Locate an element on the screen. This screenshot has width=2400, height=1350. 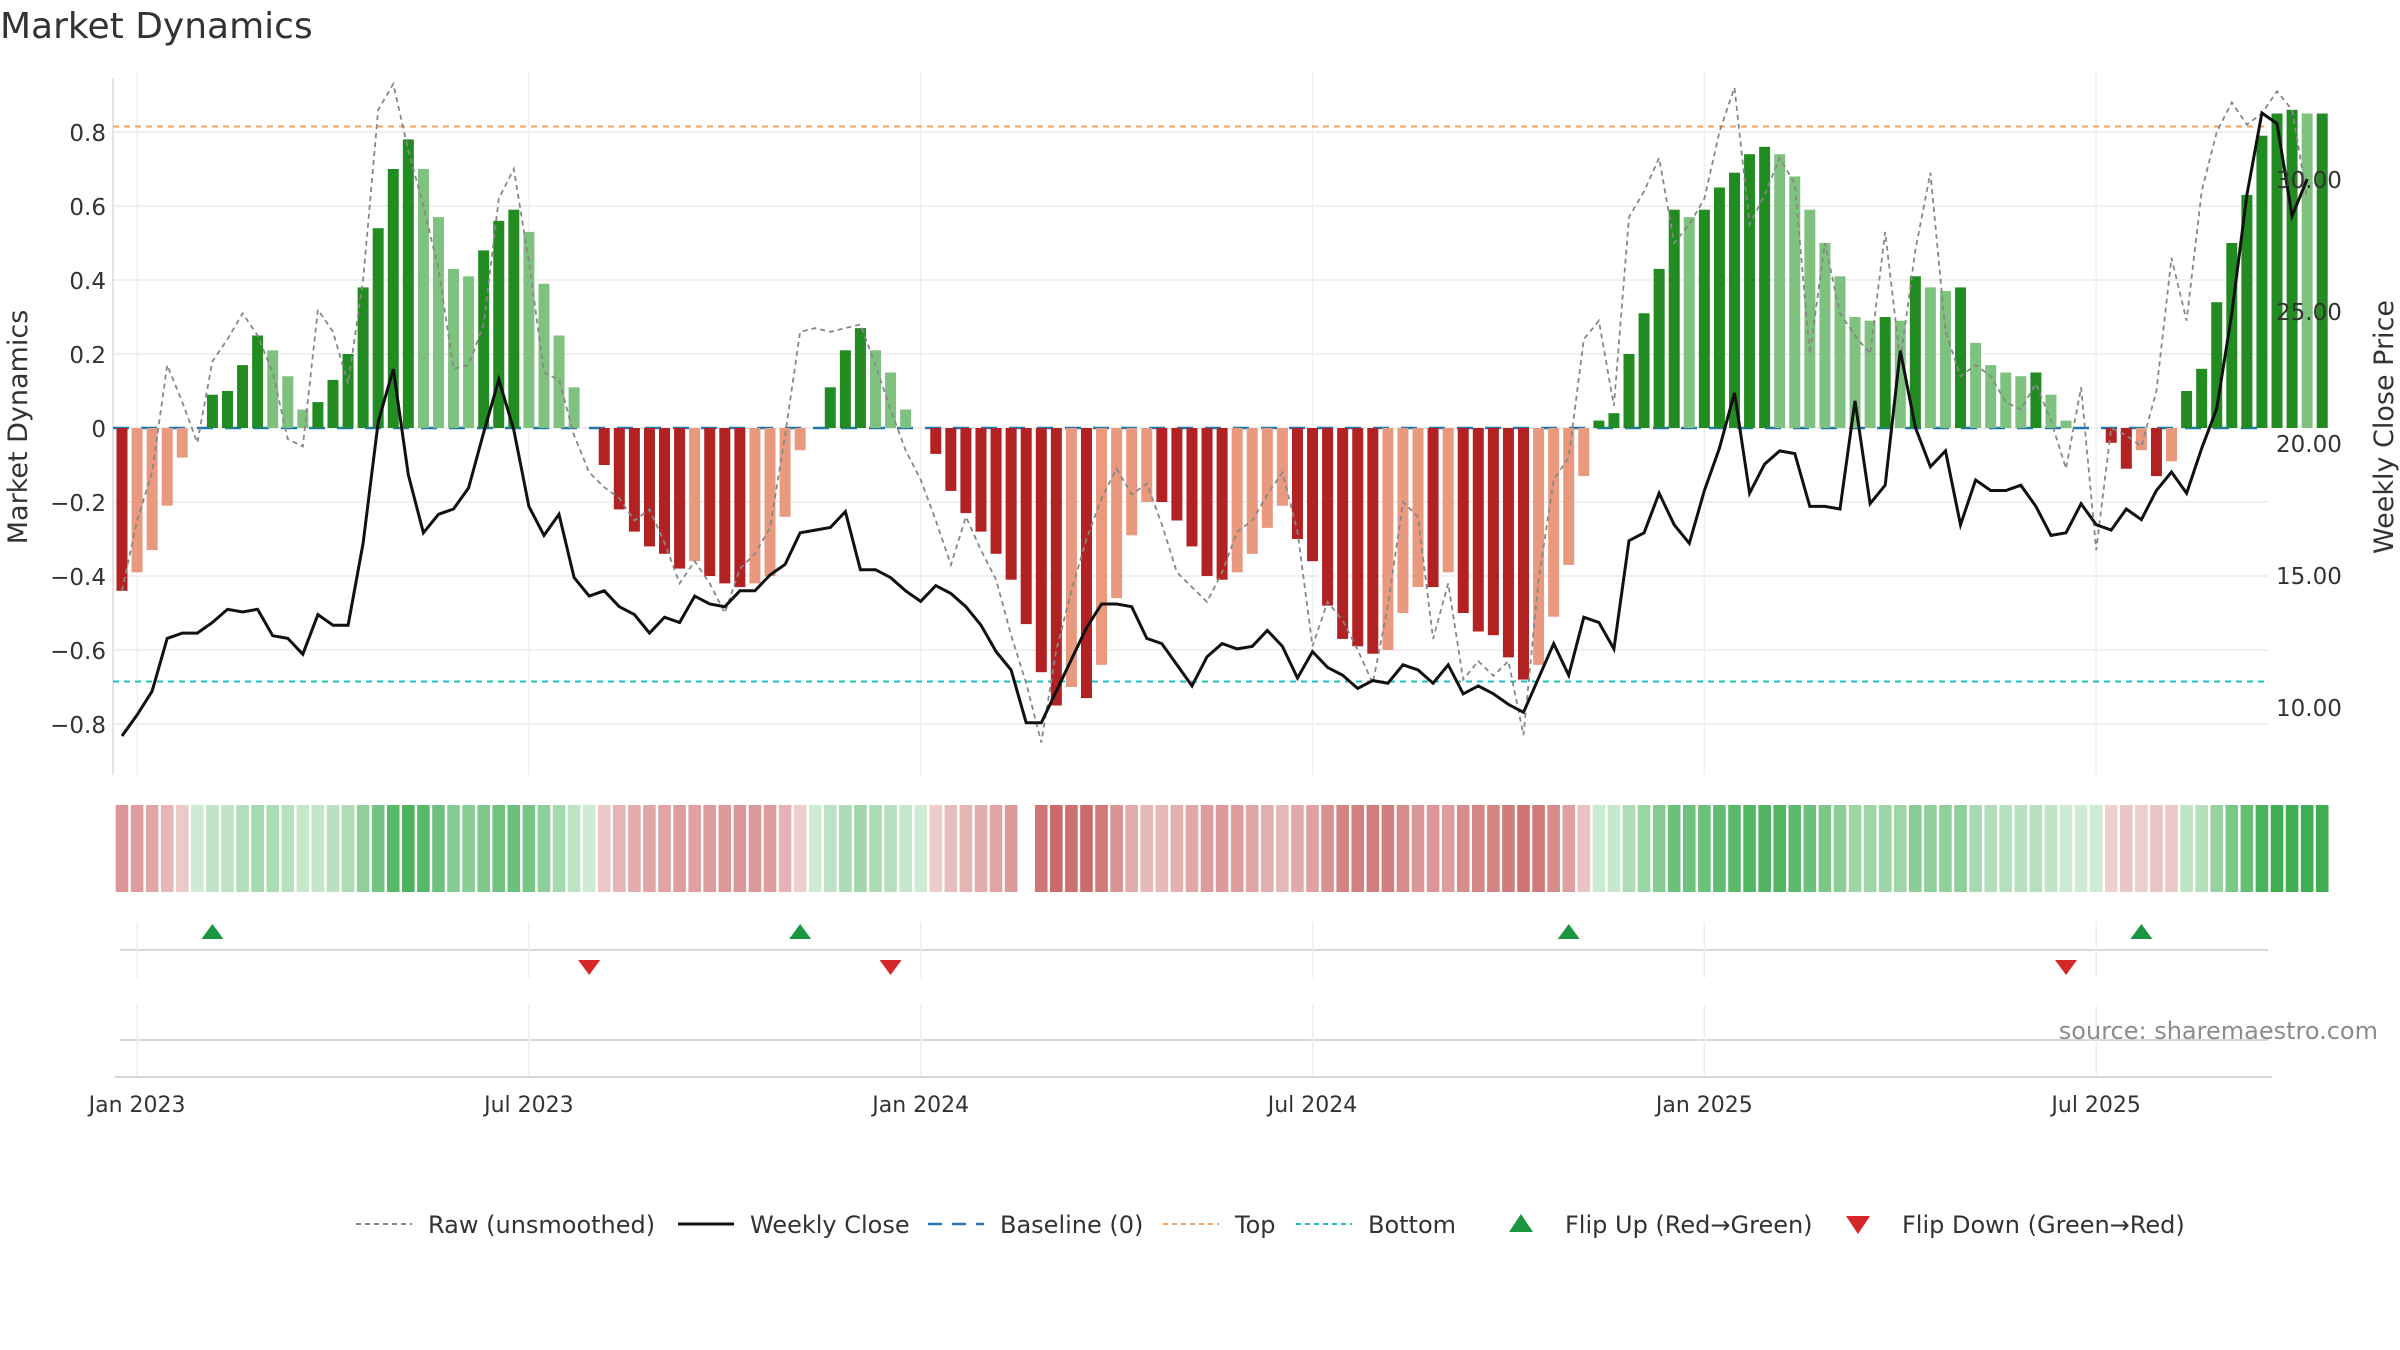
legend-swatch-flip-down is located at coordinates (1858, 1225).